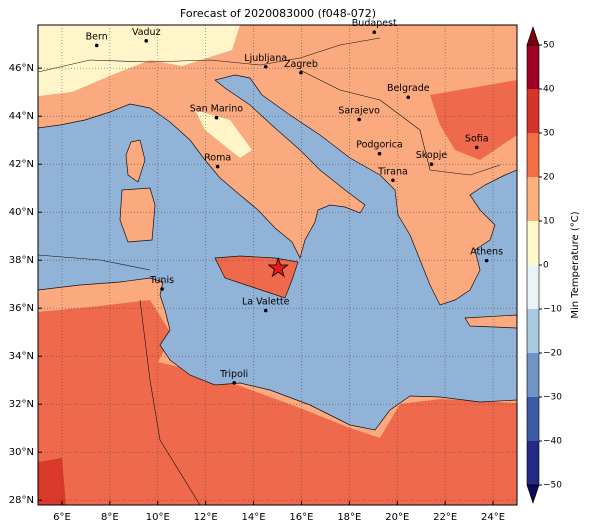 The width and height of the screenshot is (592, 529). I want to click on city-label: Podgorica, so click(379, 145).